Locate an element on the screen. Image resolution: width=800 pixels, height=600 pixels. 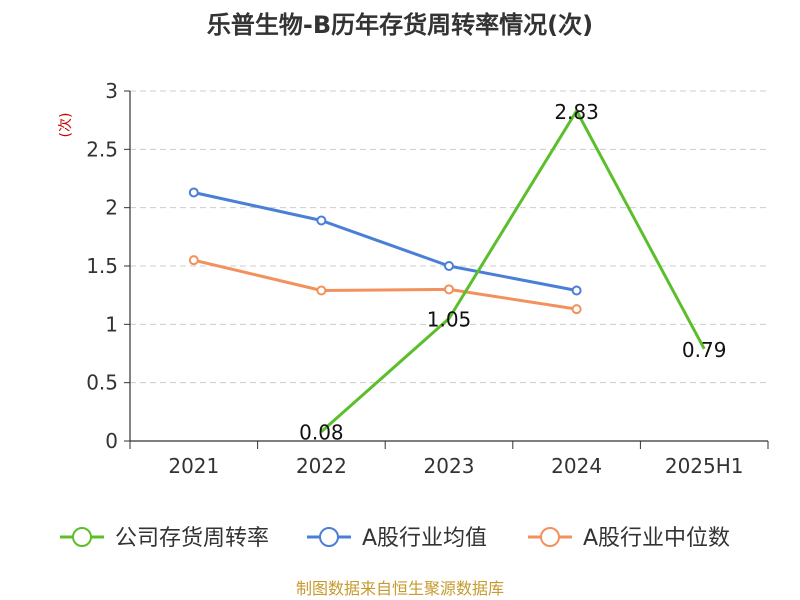
source-note: 制图数据来自恒生聚源数据库 is located at coordinates (400, 588).